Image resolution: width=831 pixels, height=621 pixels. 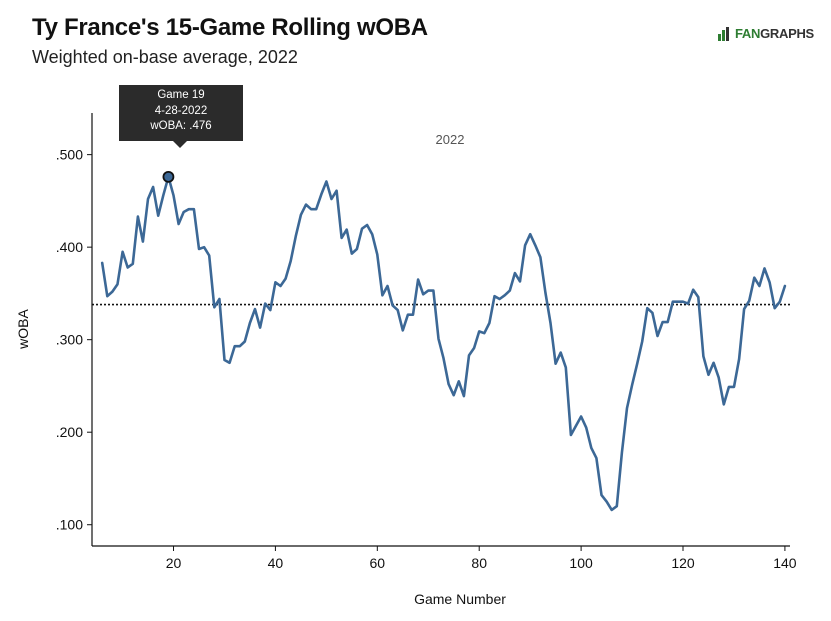 What do you see at coordinates (69, 525) in the screenshot?
I see `y-tick-label: .100` at bounding box center [69, 525].